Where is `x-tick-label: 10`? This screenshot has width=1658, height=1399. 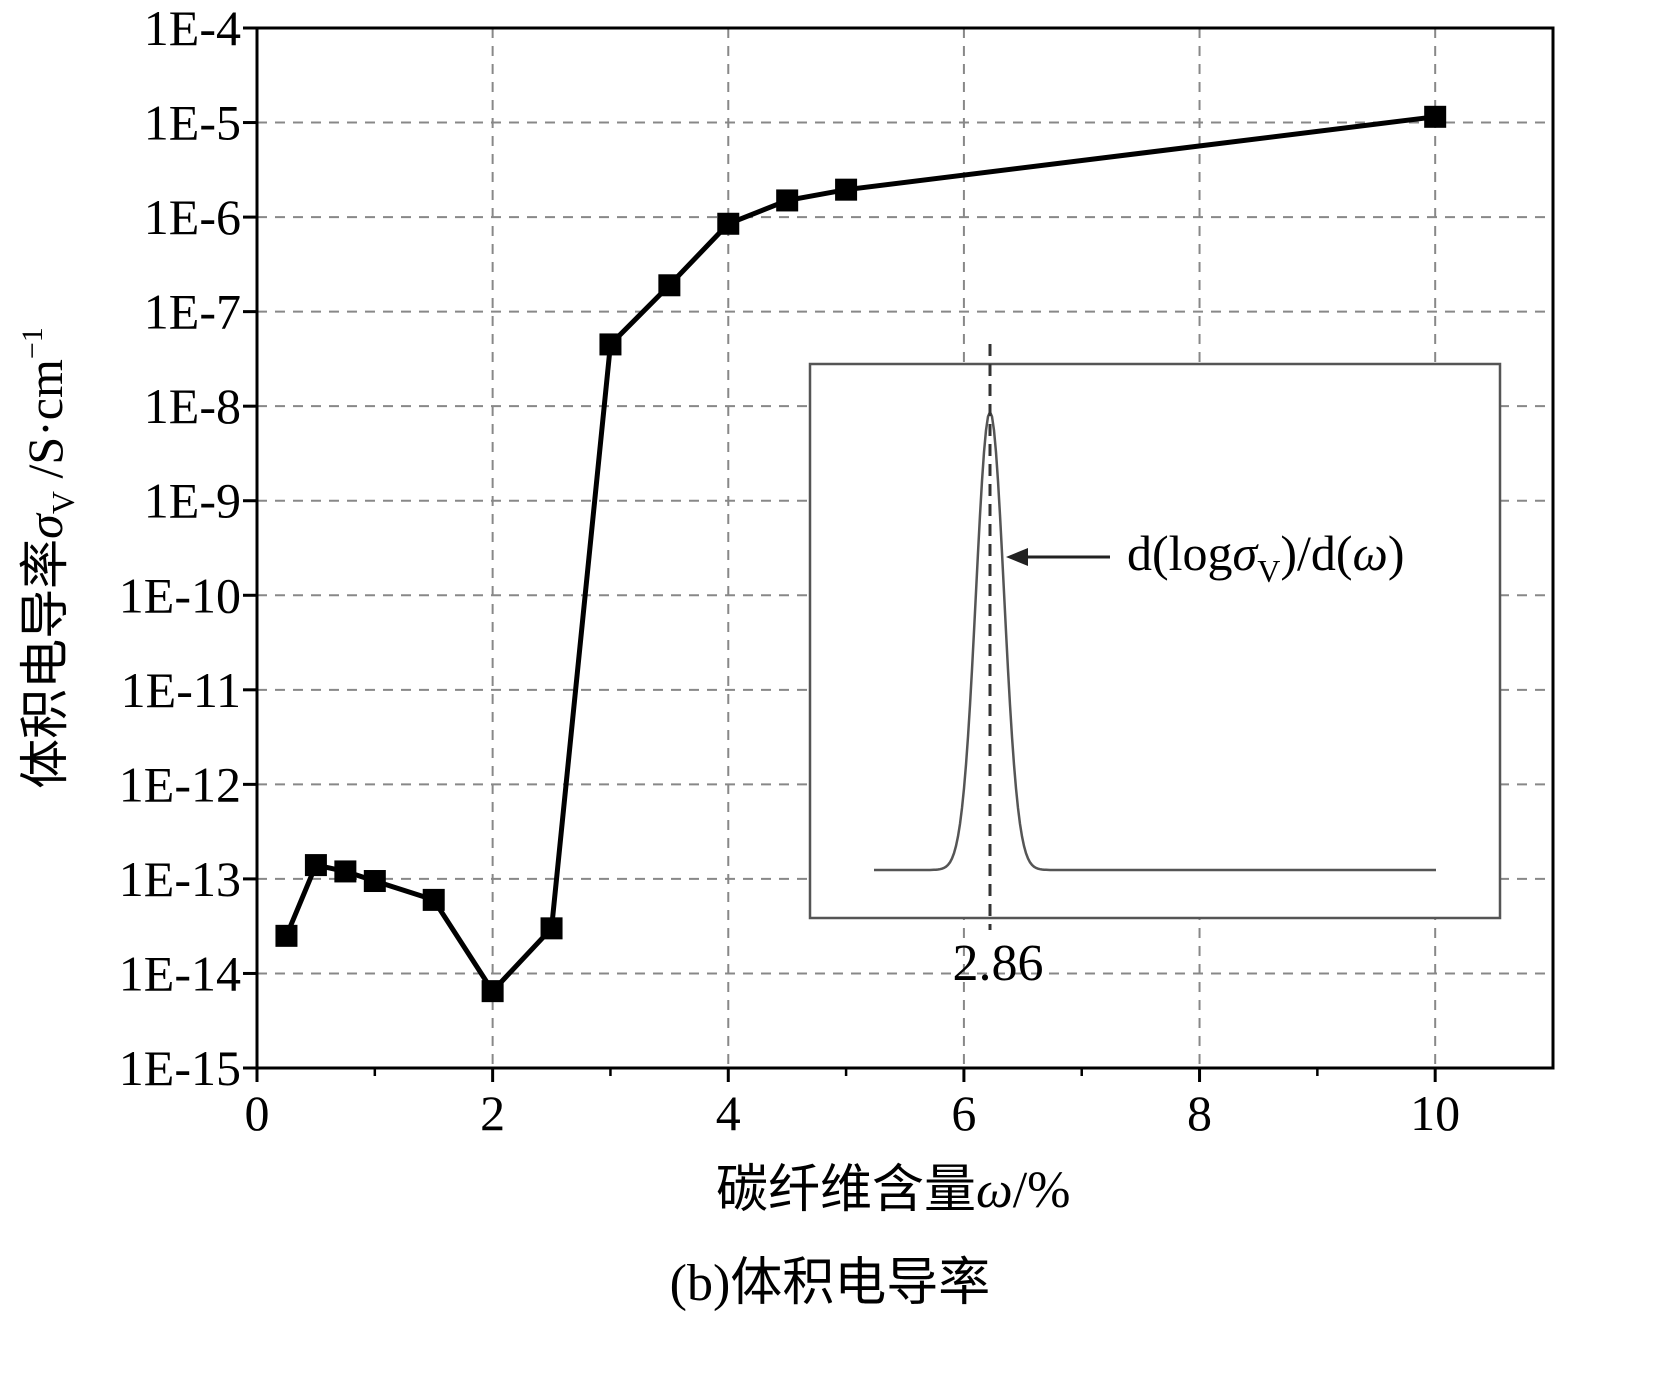 x-tick-label: 10 is located at coordinates (1435, 1113).